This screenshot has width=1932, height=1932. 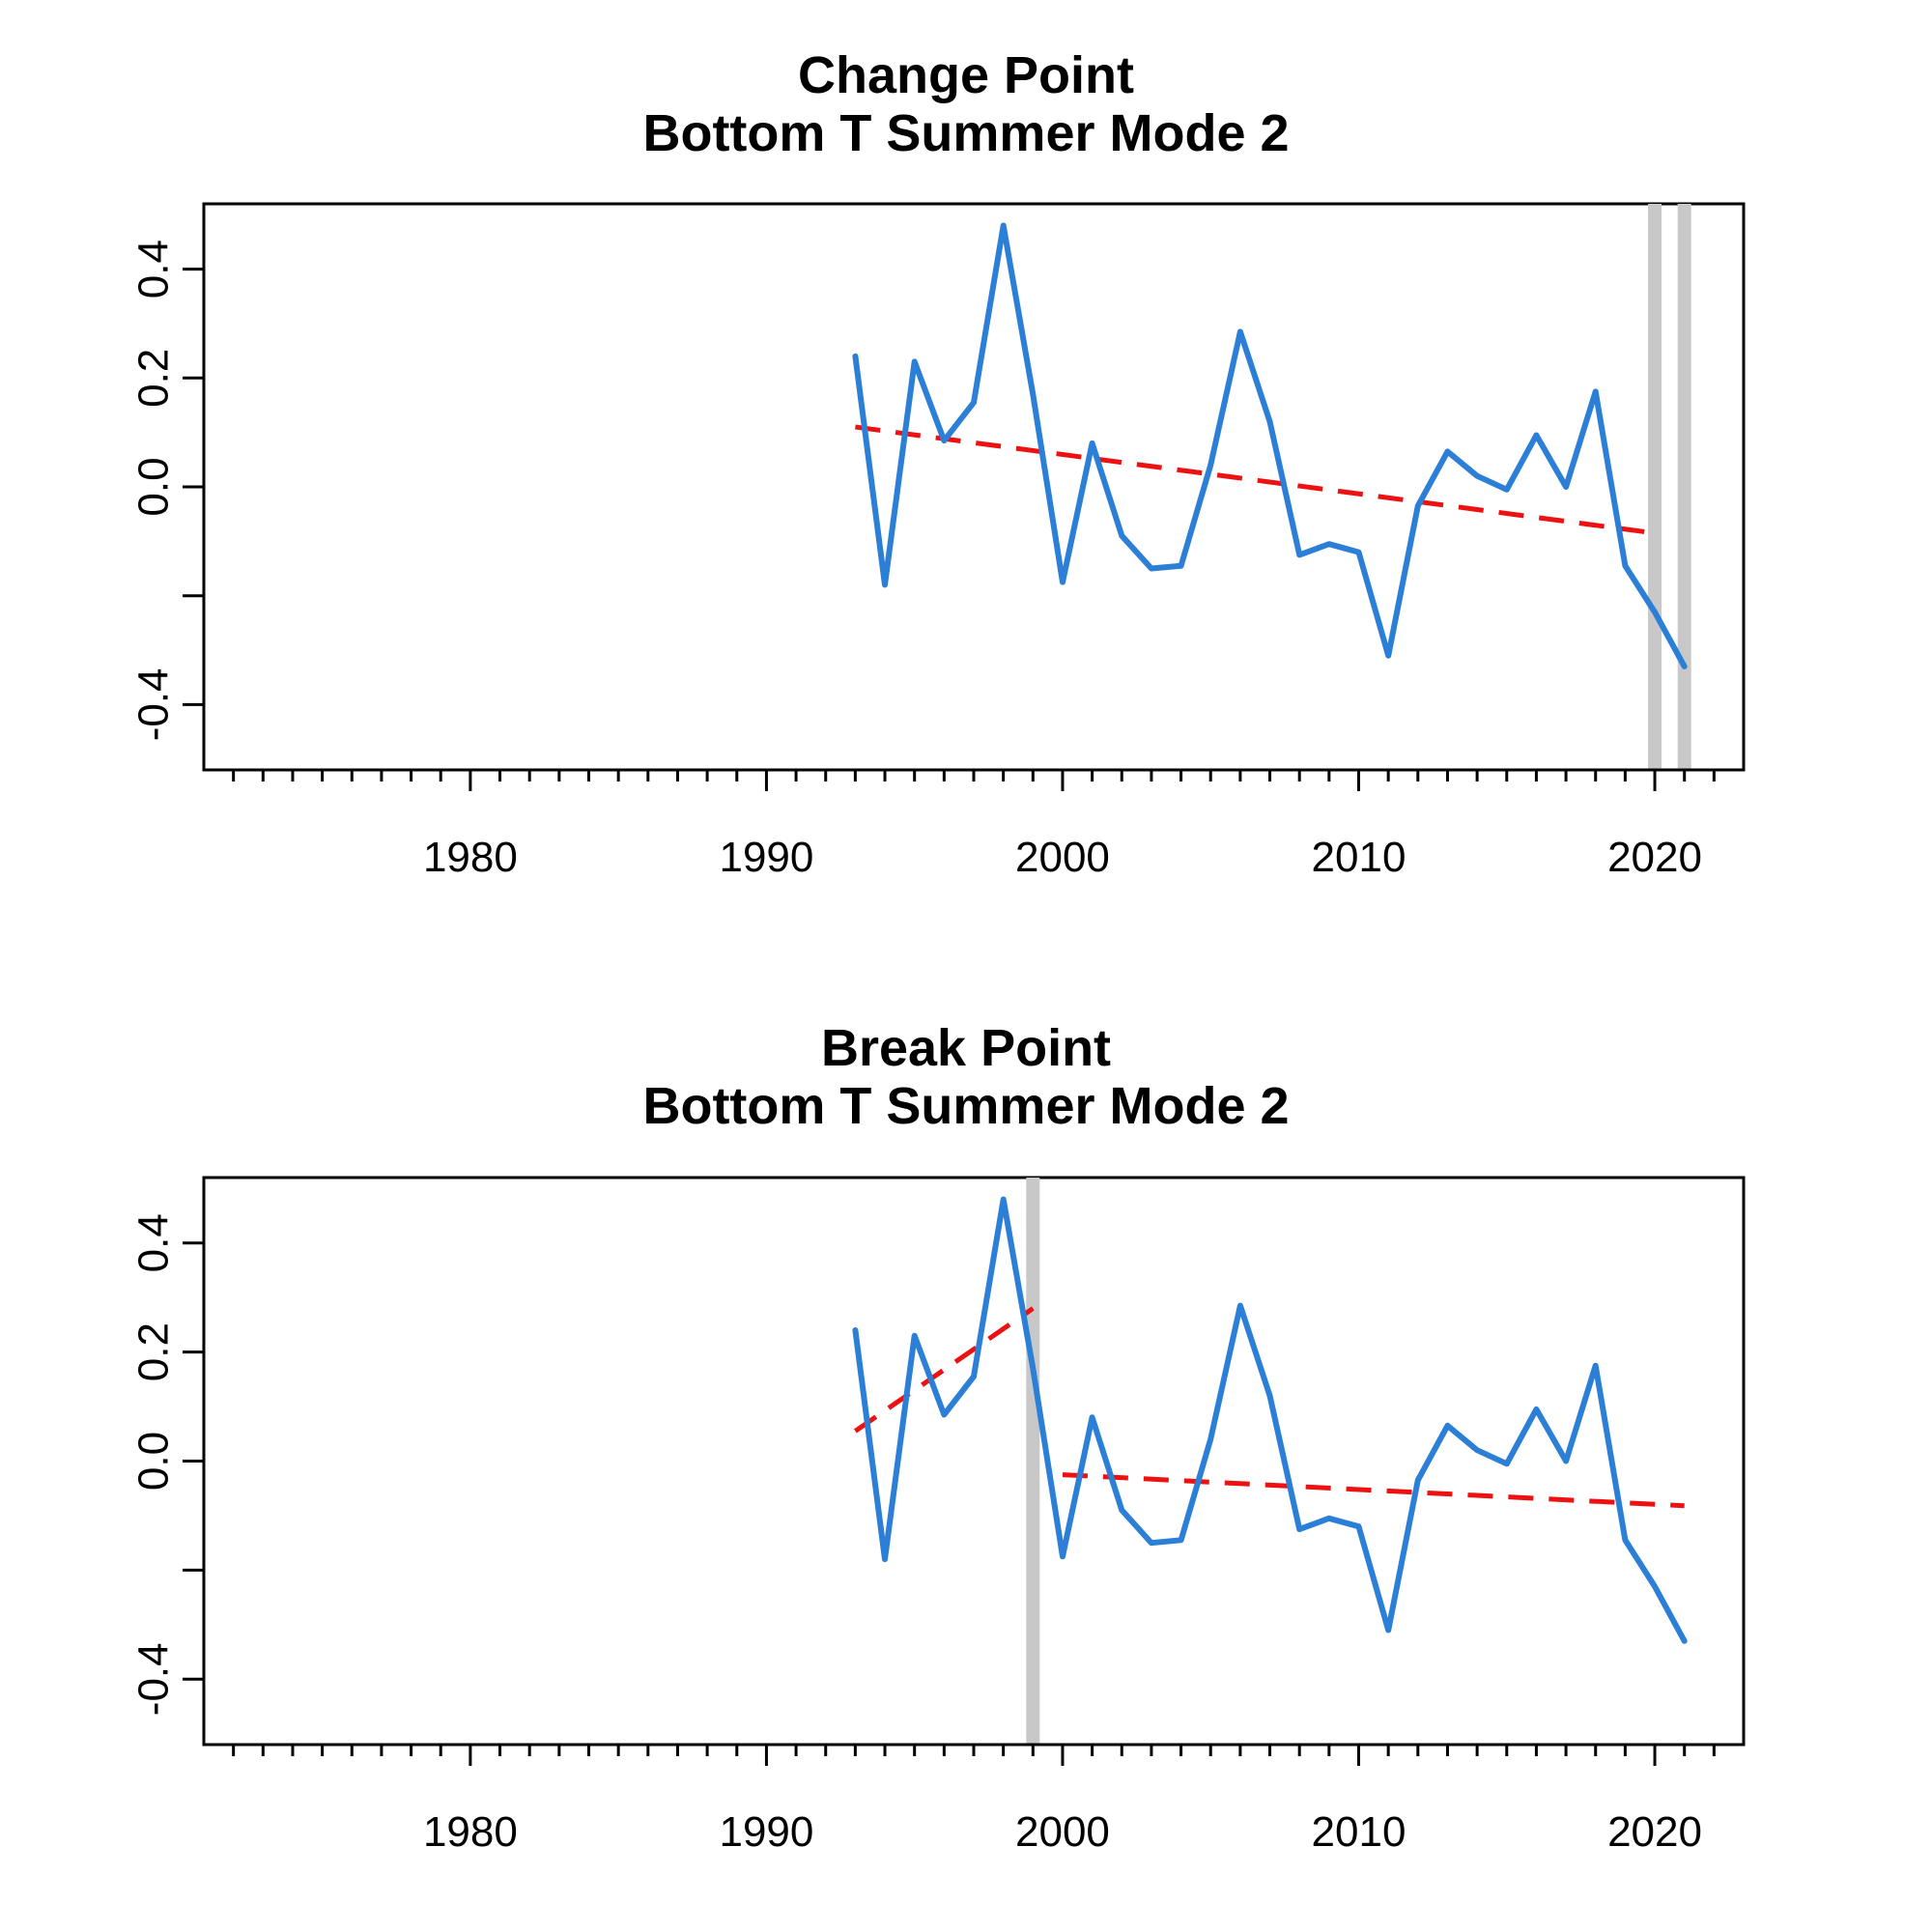 I want to click on panel-2-title: Break Point, so click(x=966, y=1048).